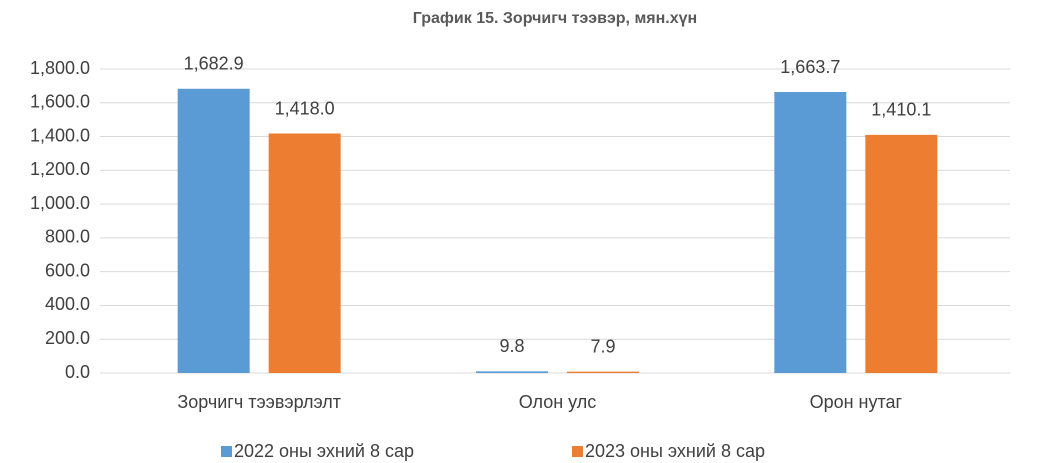  I want to click on y-tick-label: 1,800.0, so click(60, 68).